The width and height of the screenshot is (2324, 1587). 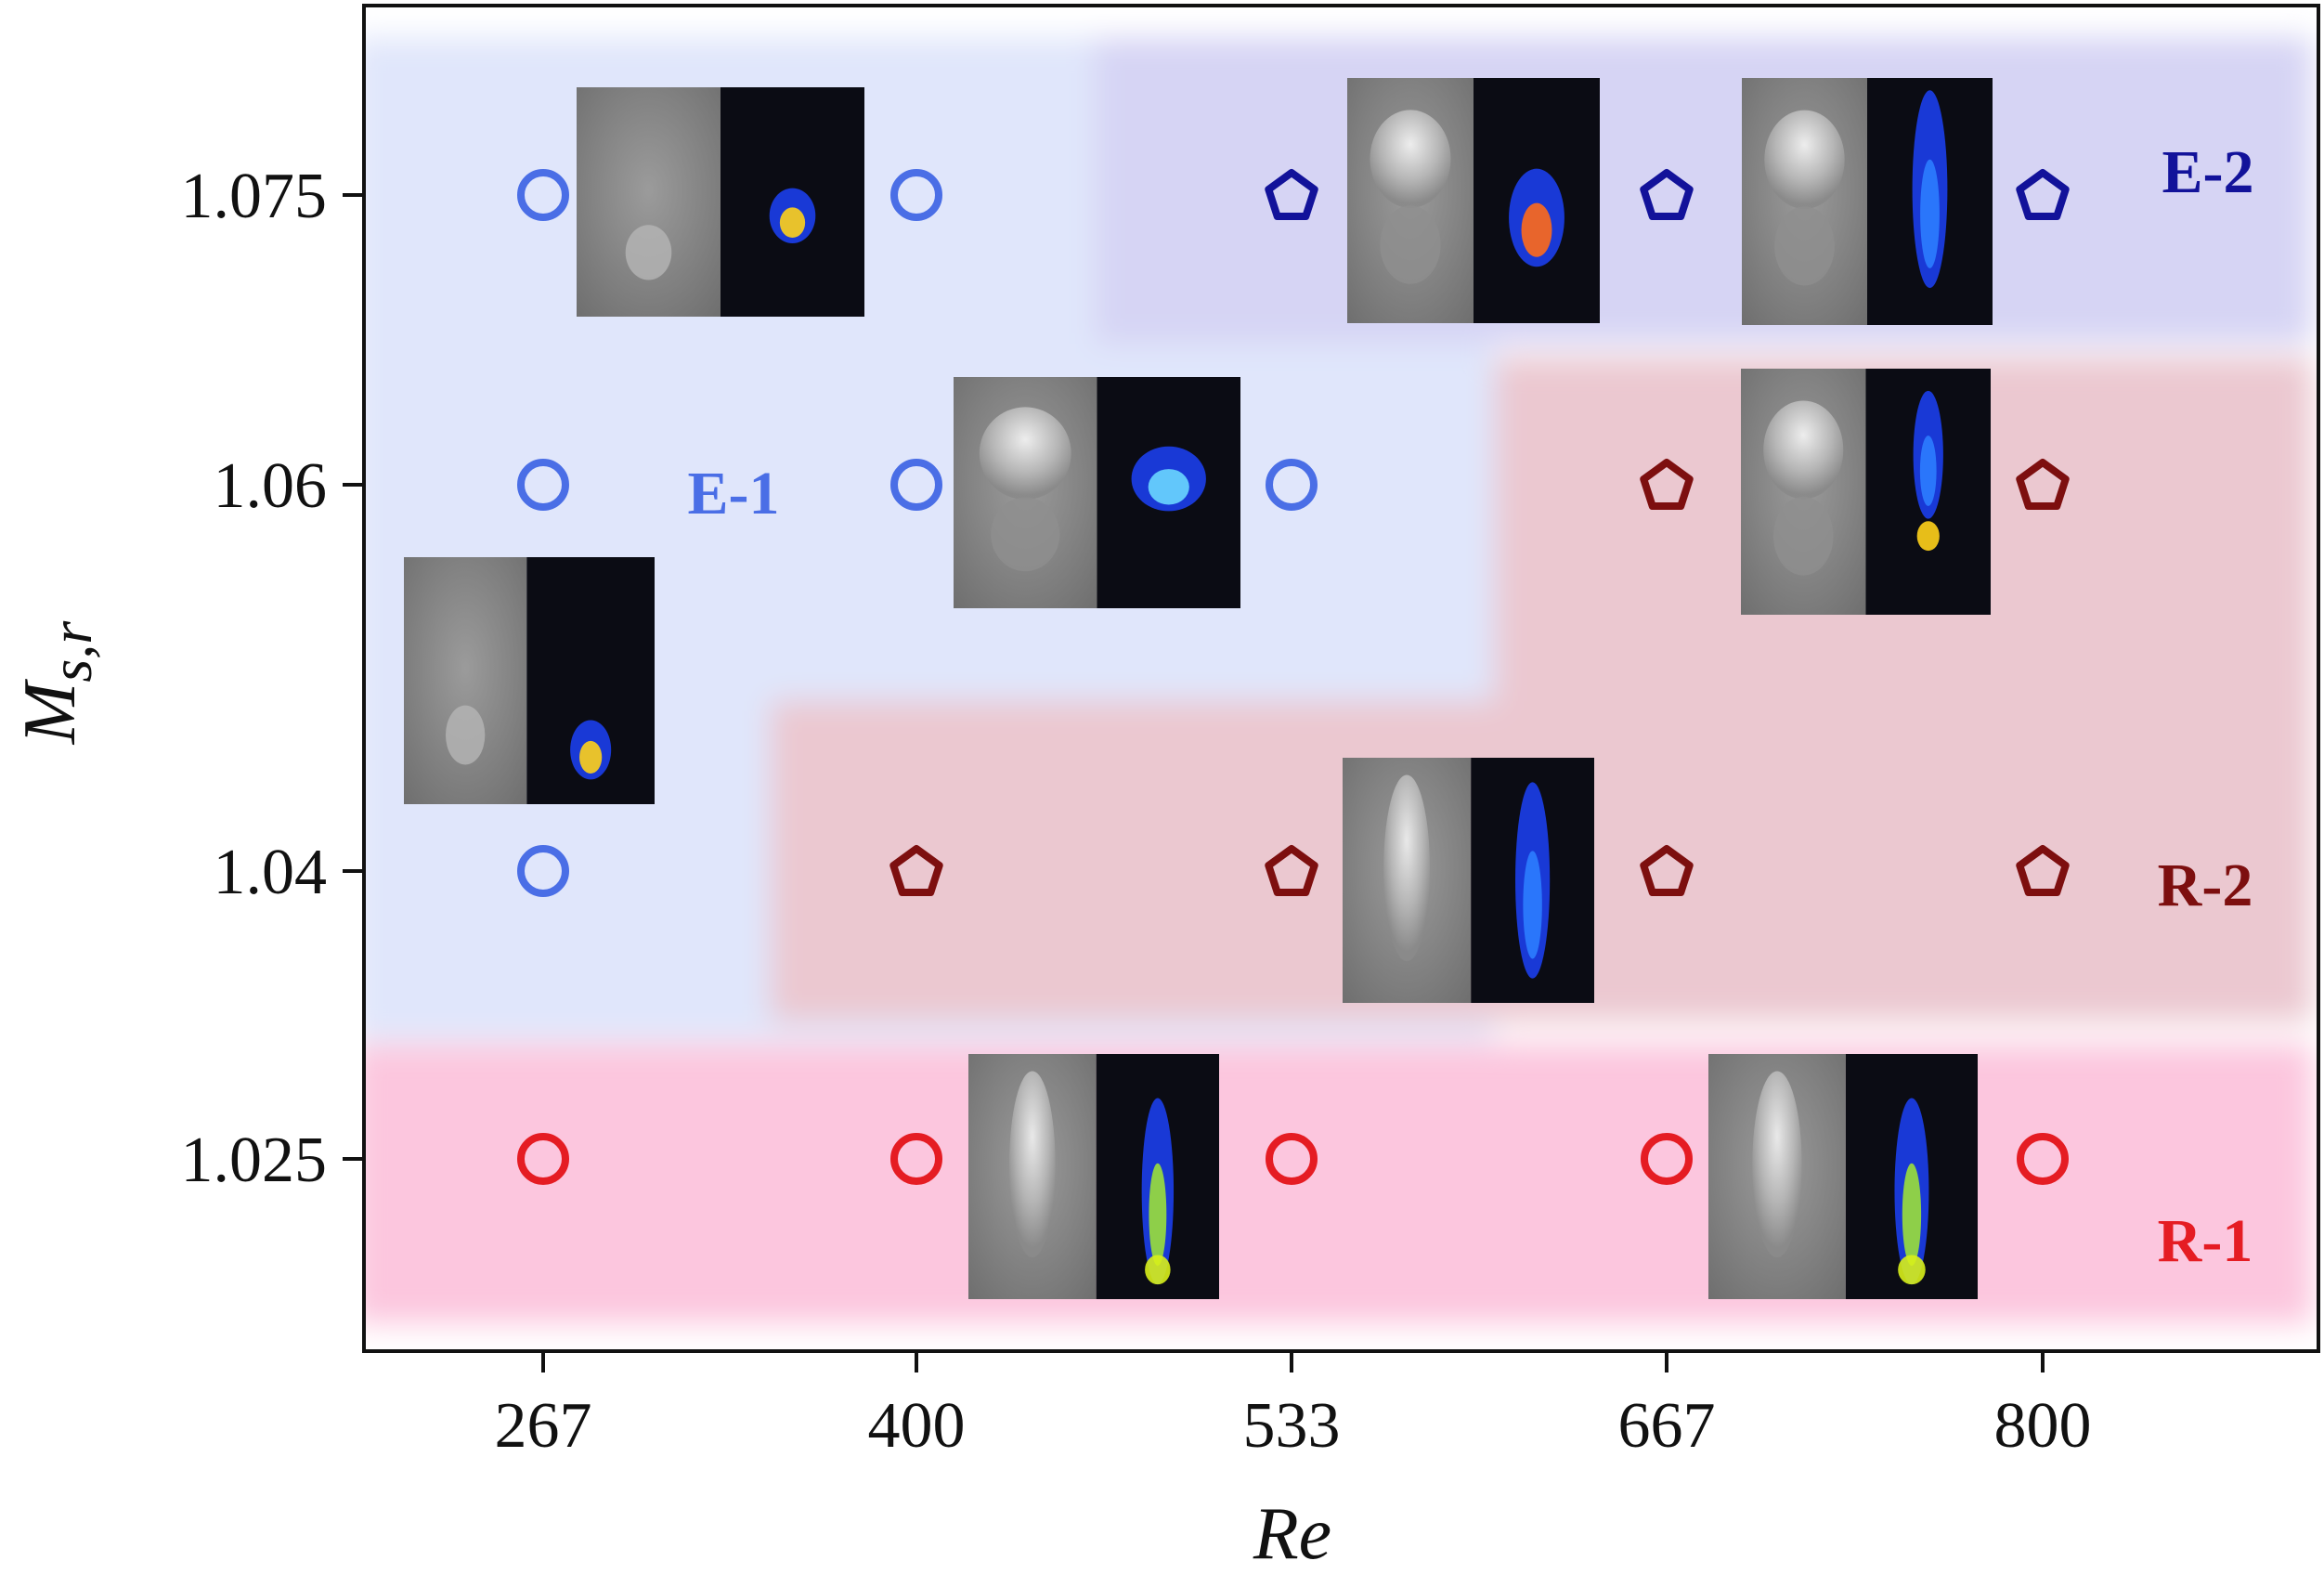 I want to click on region-label-r2: R-2, so click(x=2205, y=885).